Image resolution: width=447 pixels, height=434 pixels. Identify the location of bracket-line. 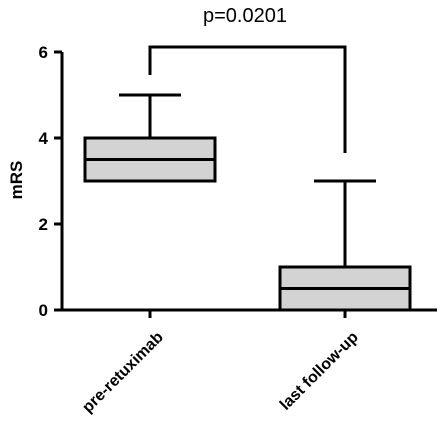
(247, 99).